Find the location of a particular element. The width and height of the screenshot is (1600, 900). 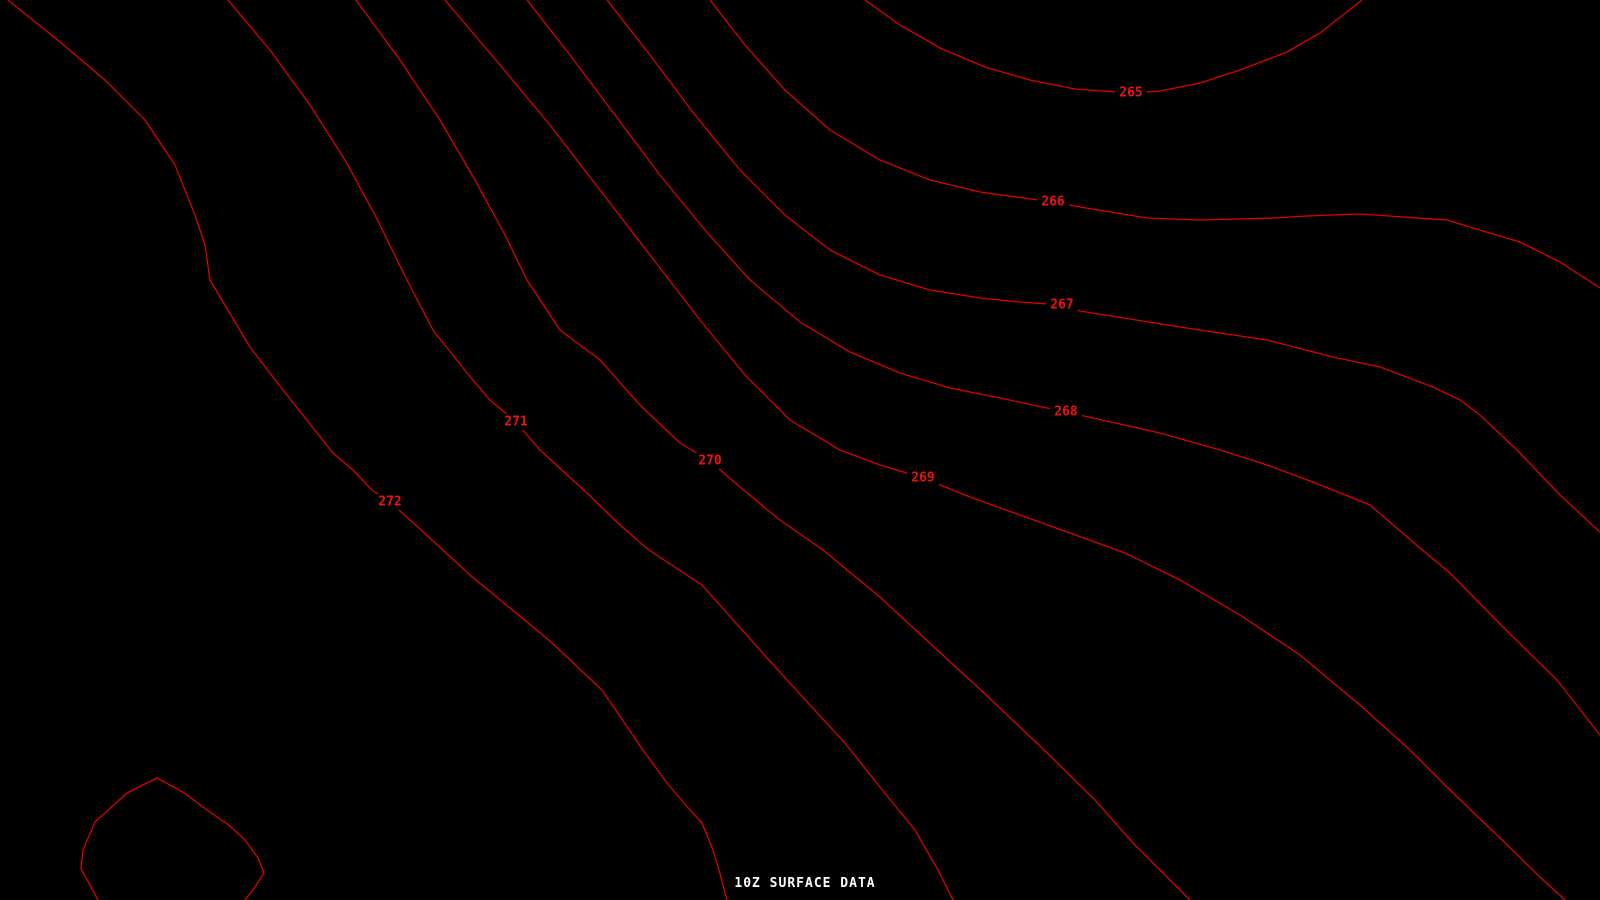

contour-label: 271 is located at coordinates (516, 422).